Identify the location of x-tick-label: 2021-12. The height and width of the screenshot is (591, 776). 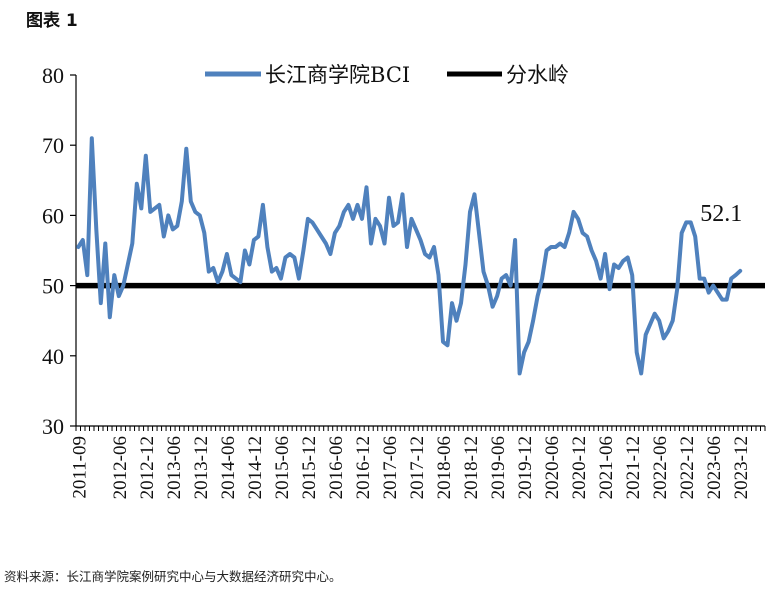
(633, 467).